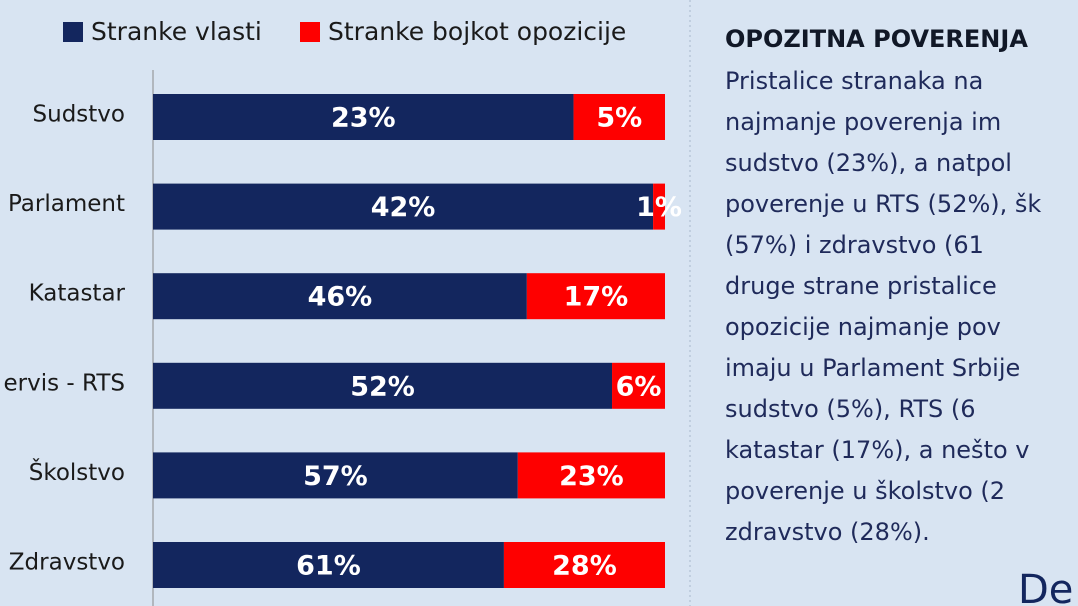 The width and height of the screenshot is (1078, 606). Describe the element at coordinates (863, 122) in the screenshot. I see `panel-text-line: najmanje poverenja im` at that location.